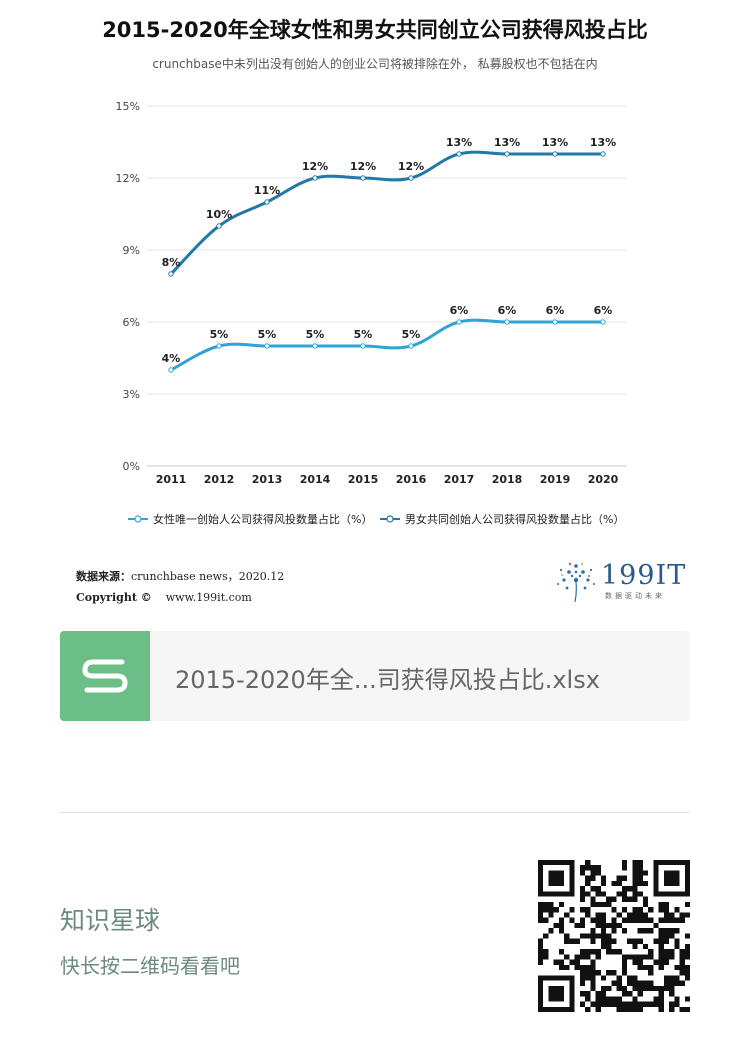  I want to click on x-tick-label: 2011, so click(171, 479).